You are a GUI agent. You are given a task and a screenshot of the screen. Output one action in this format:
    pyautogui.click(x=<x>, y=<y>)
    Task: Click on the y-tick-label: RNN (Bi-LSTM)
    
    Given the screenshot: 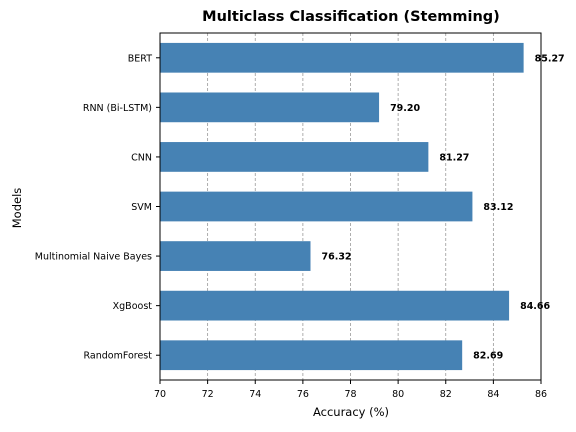 What is the action you would take?
    pyautogui.click(x=117, y=108)
    